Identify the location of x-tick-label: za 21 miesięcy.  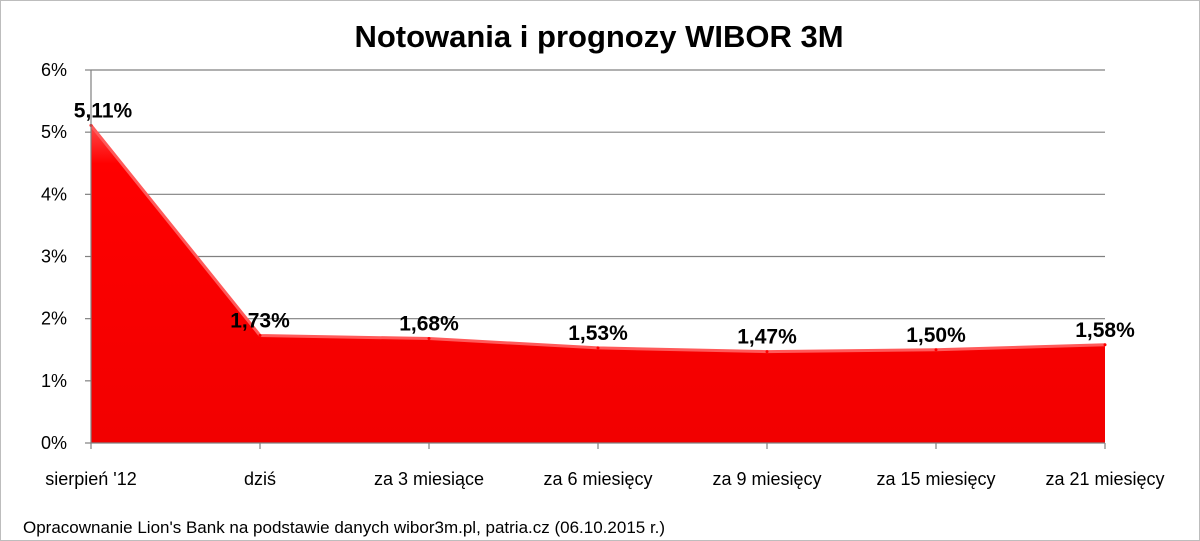
(1104, 479).